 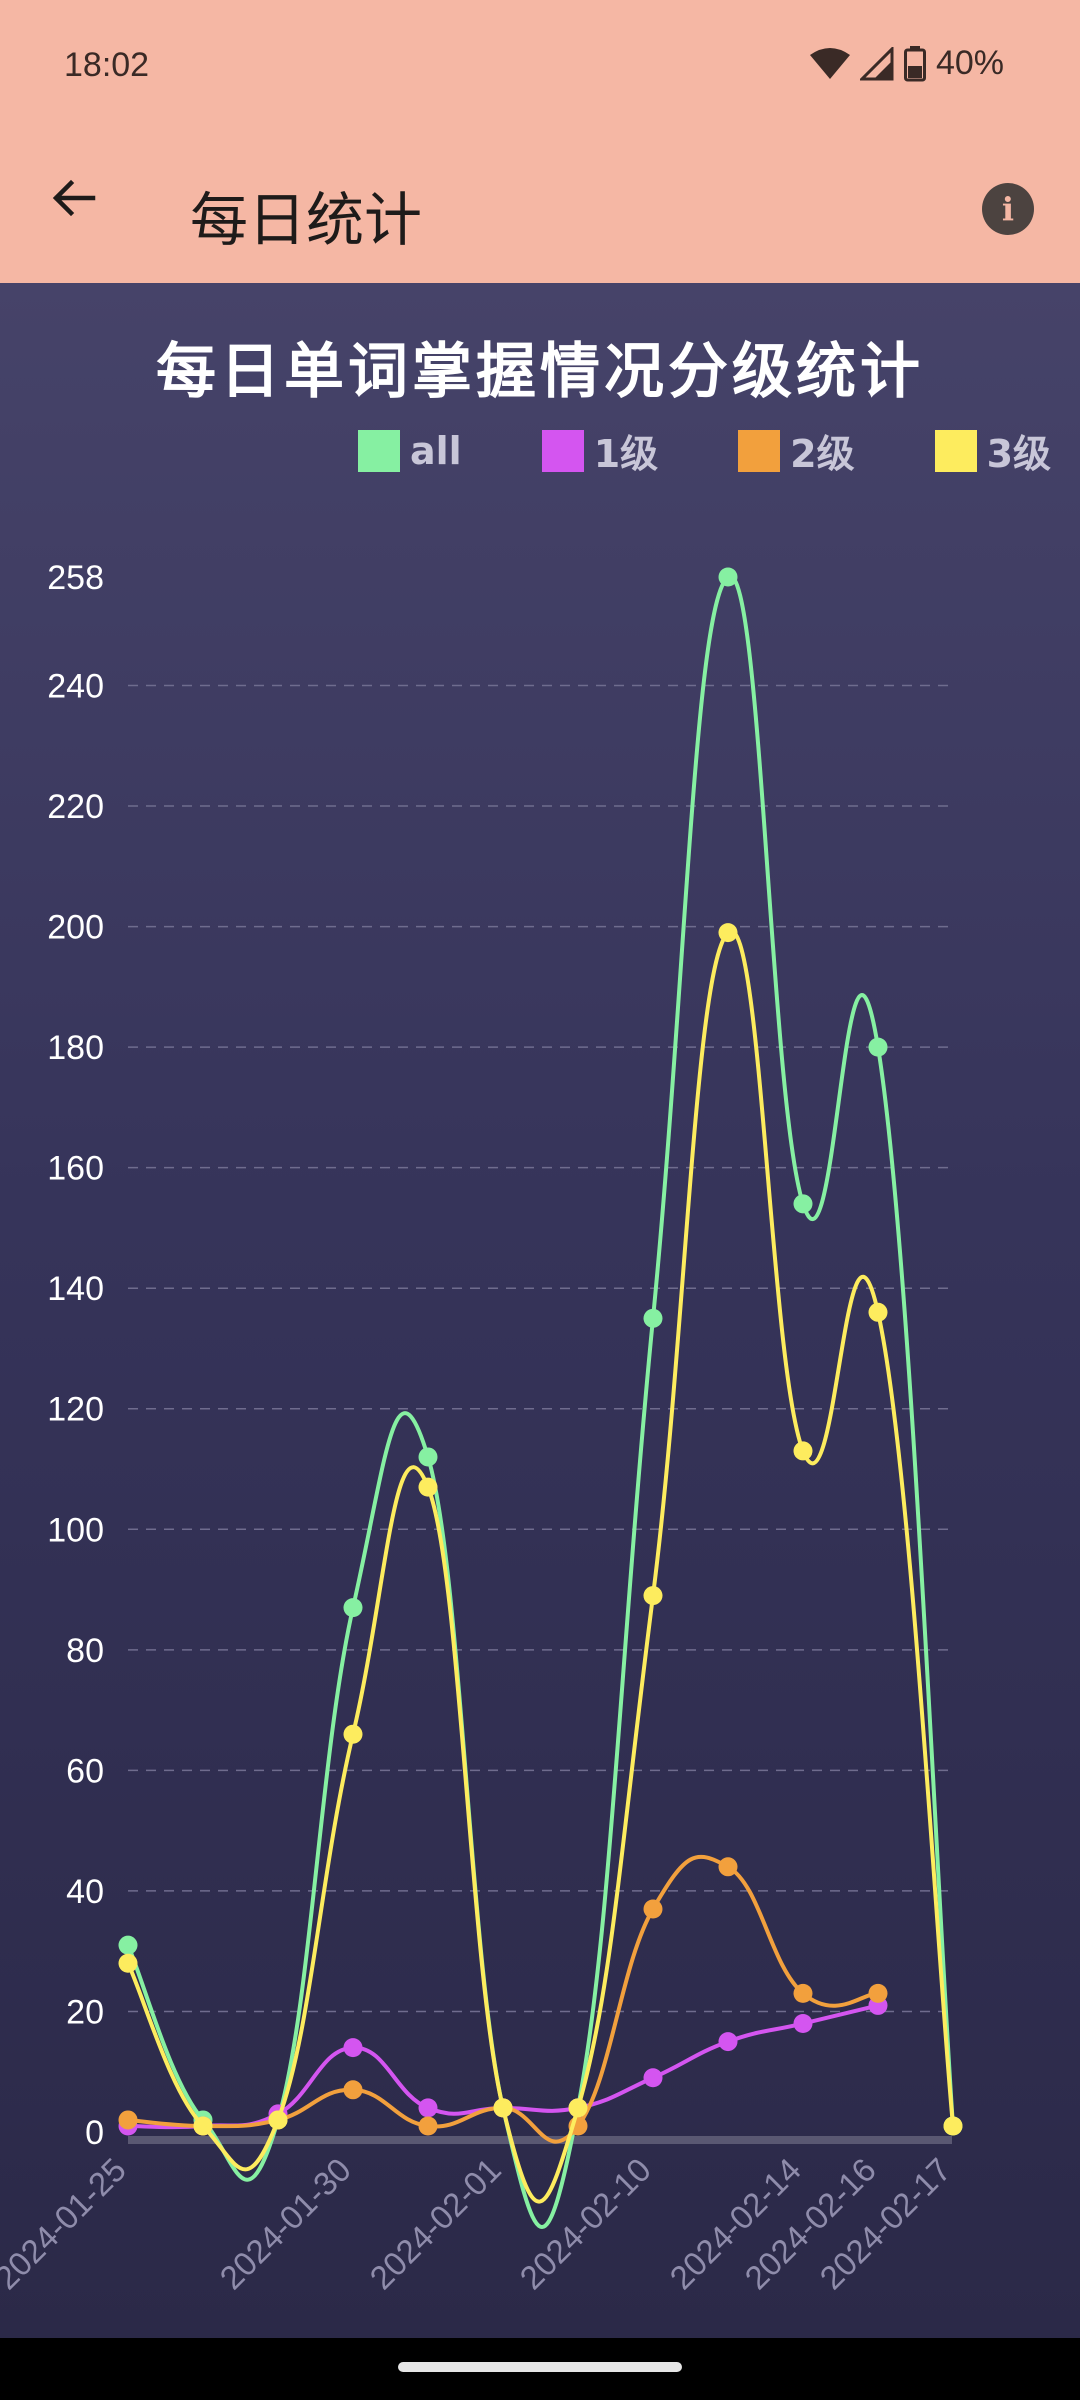 I want to click on back-button, so click(x=73, y=198).